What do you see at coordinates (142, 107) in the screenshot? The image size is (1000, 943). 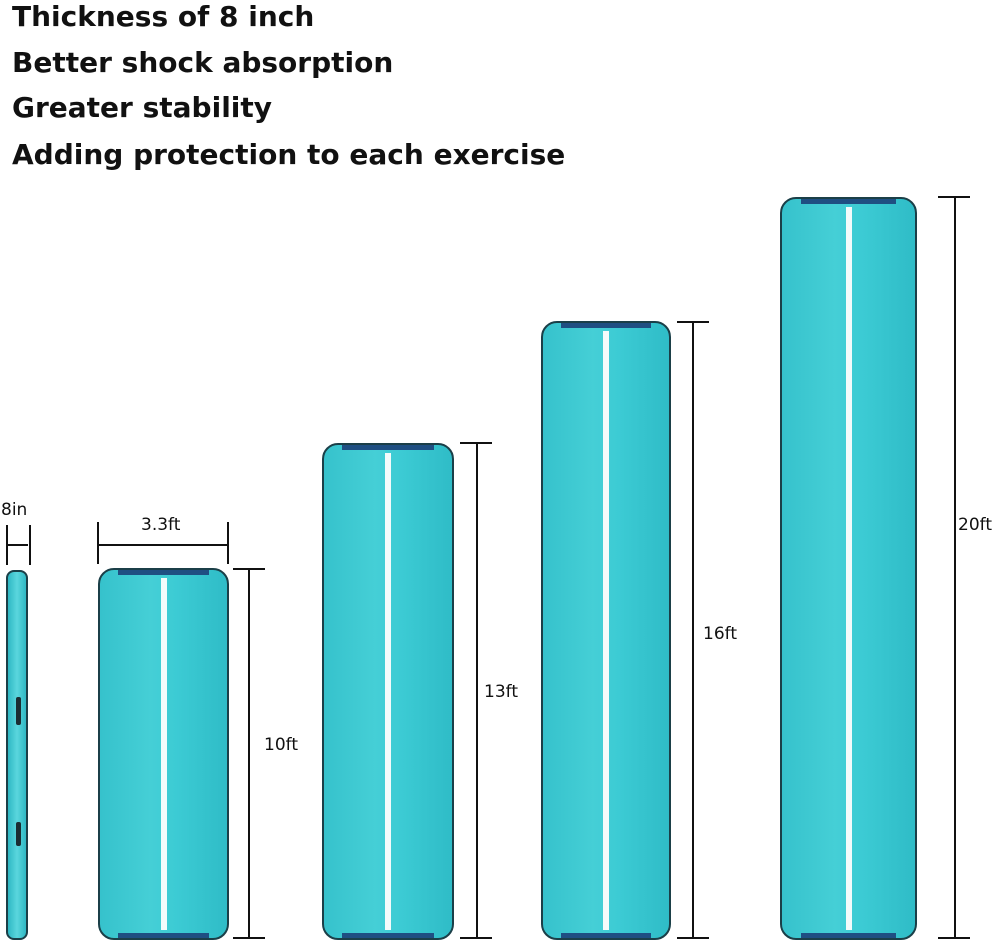 I see `feature-stability: Greater stability` at bounding box center [142, 107].